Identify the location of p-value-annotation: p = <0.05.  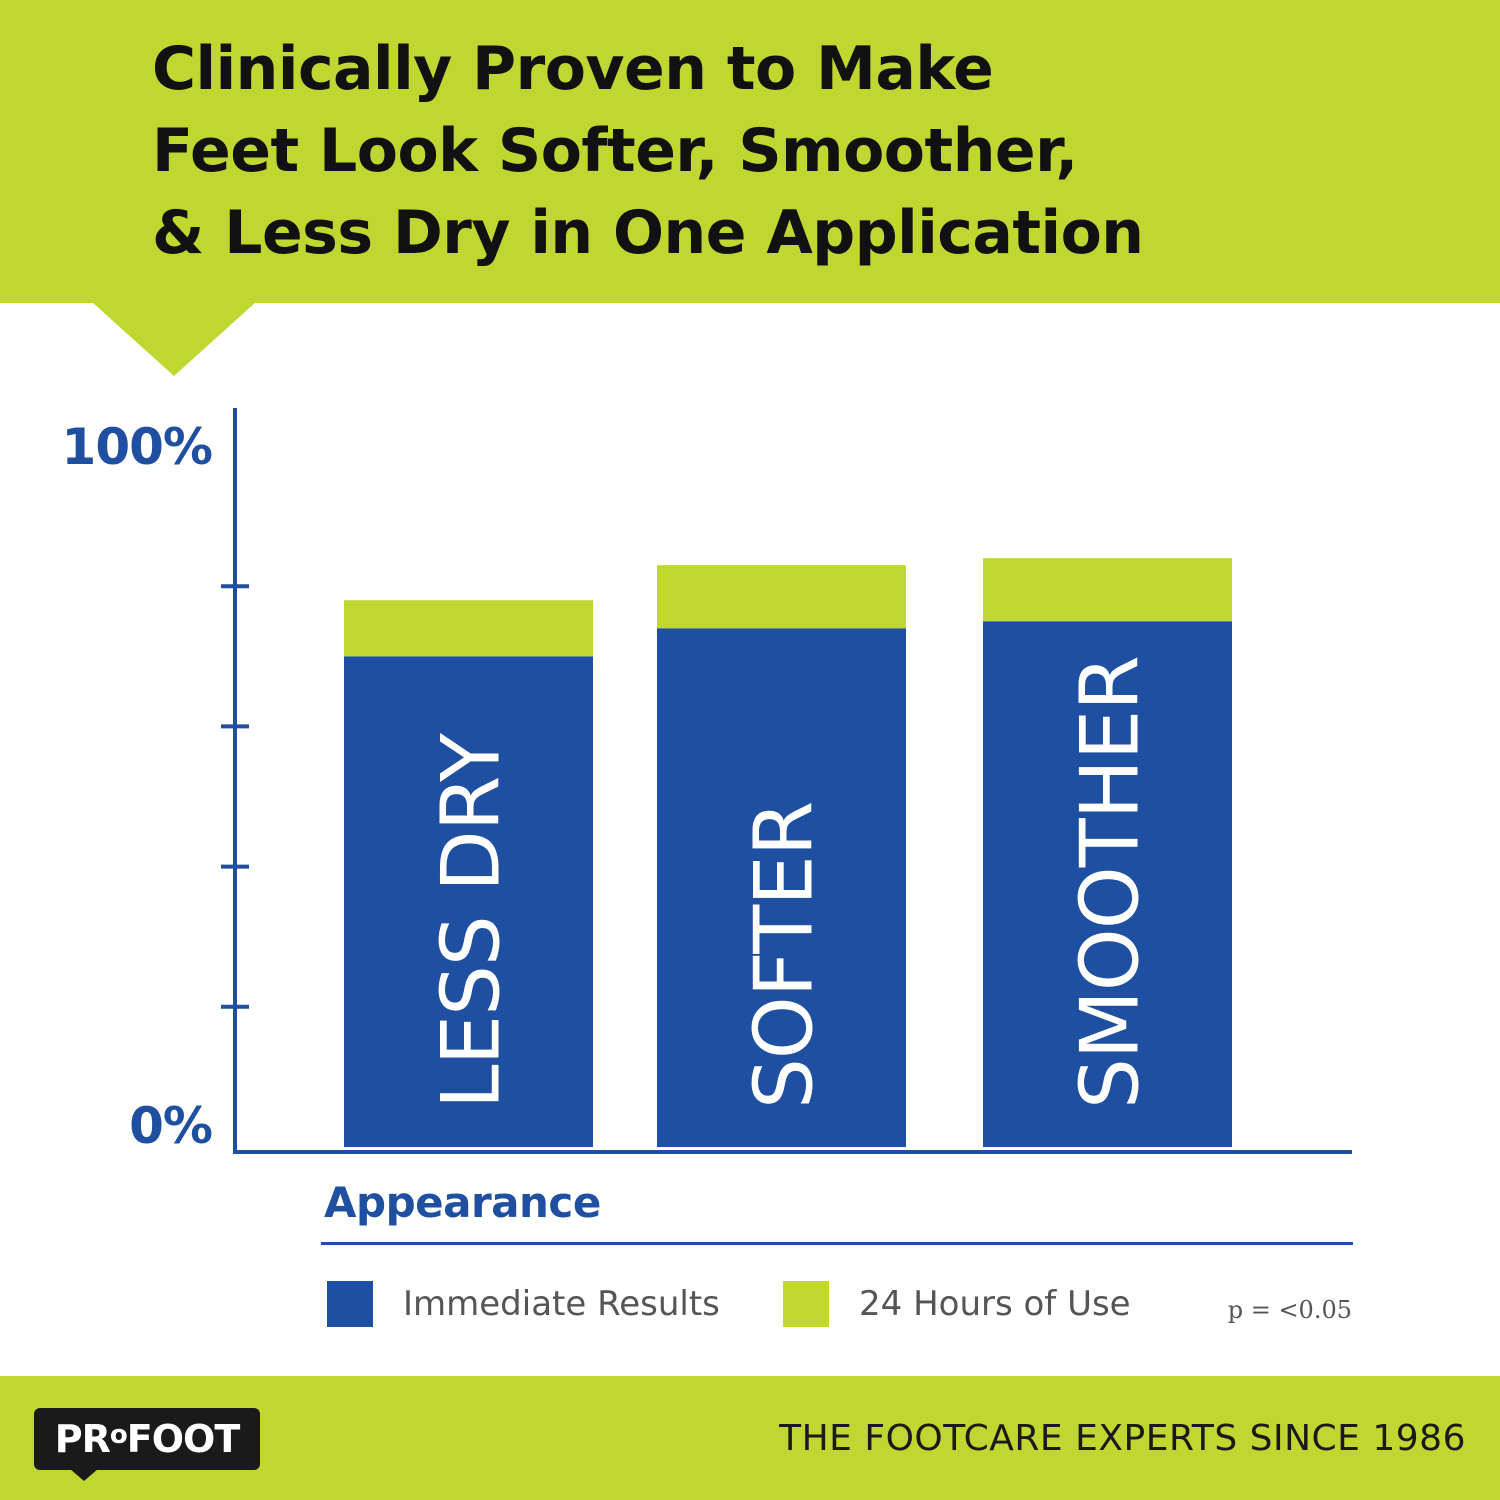
(1289, 1310).